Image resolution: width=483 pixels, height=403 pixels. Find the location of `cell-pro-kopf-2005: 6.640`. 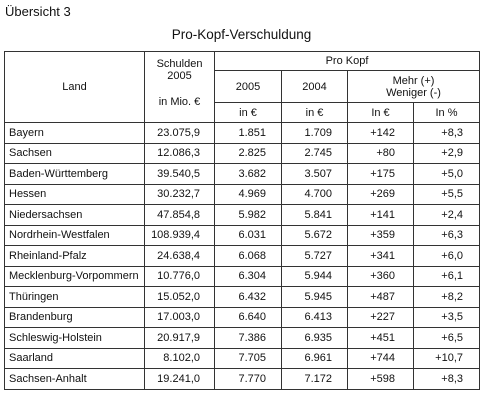

cell-pro-kopf-2005: 6.640 is located at coordinates (248, 317).